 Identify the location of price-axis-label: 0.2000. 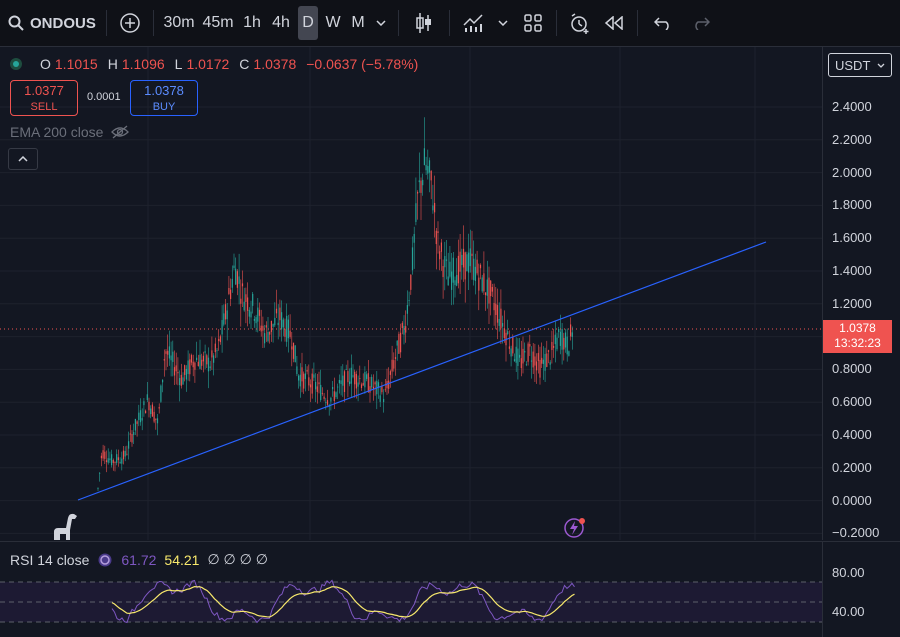
(852, 467).